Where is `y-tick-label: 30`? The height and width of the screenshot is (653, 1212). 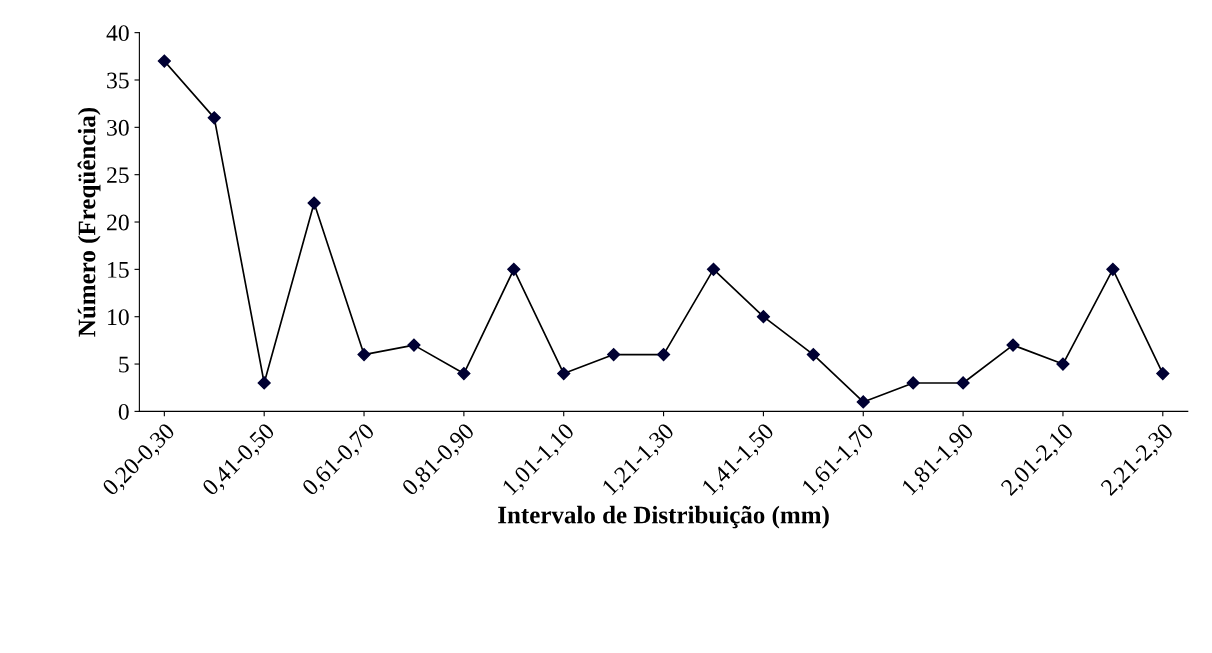
y-tick-label: 30 is located at coordinates (118, 127).